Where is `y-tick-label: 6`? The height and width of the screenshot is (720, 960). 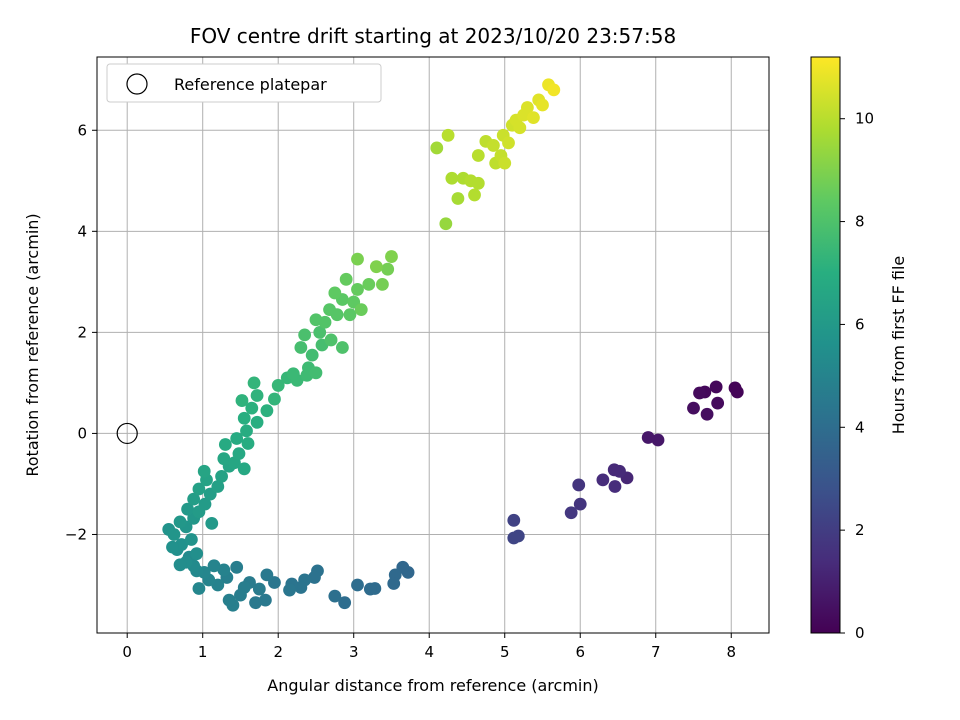
y-tick-label: 6 is located at coordinates (82, 130).